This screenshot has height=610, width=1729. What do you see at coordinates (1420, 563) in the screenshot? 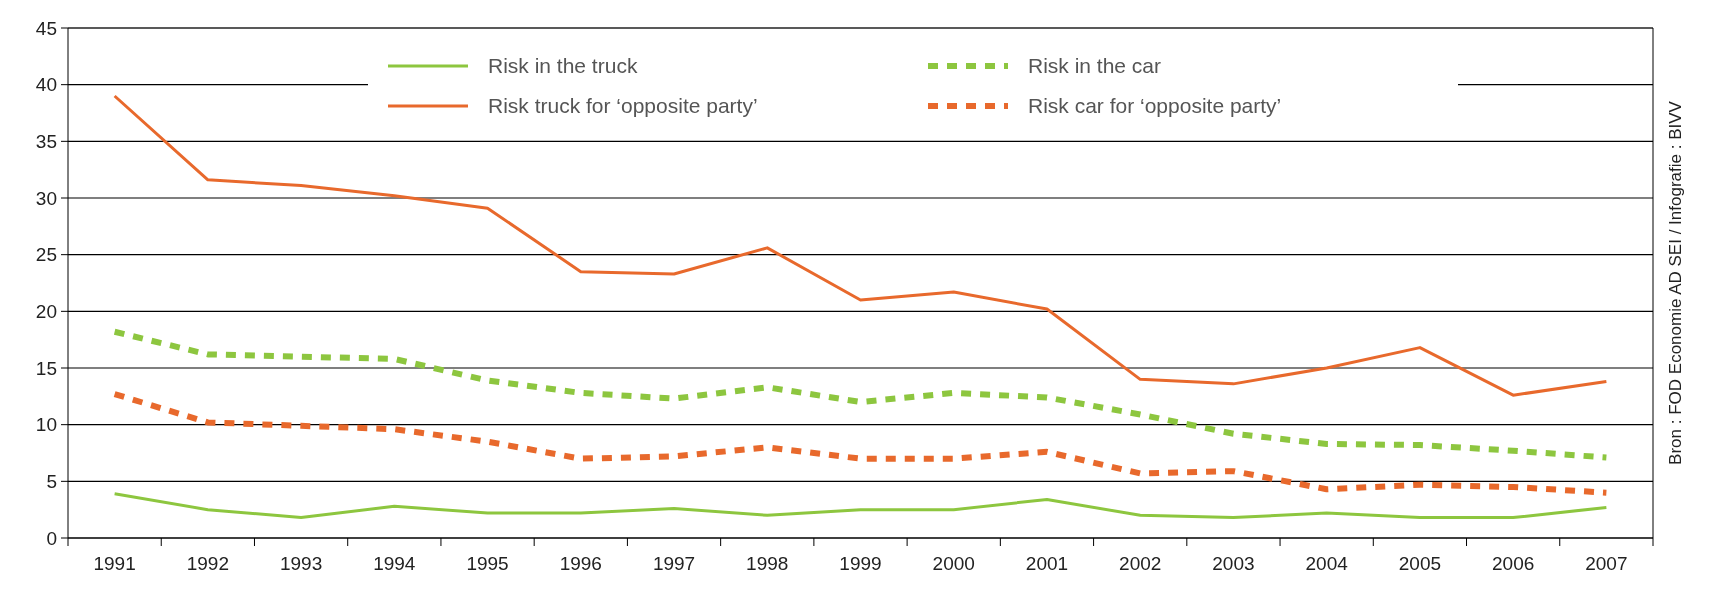
I see `x-tick-label: 2005` at bounding box center [1420, 563].